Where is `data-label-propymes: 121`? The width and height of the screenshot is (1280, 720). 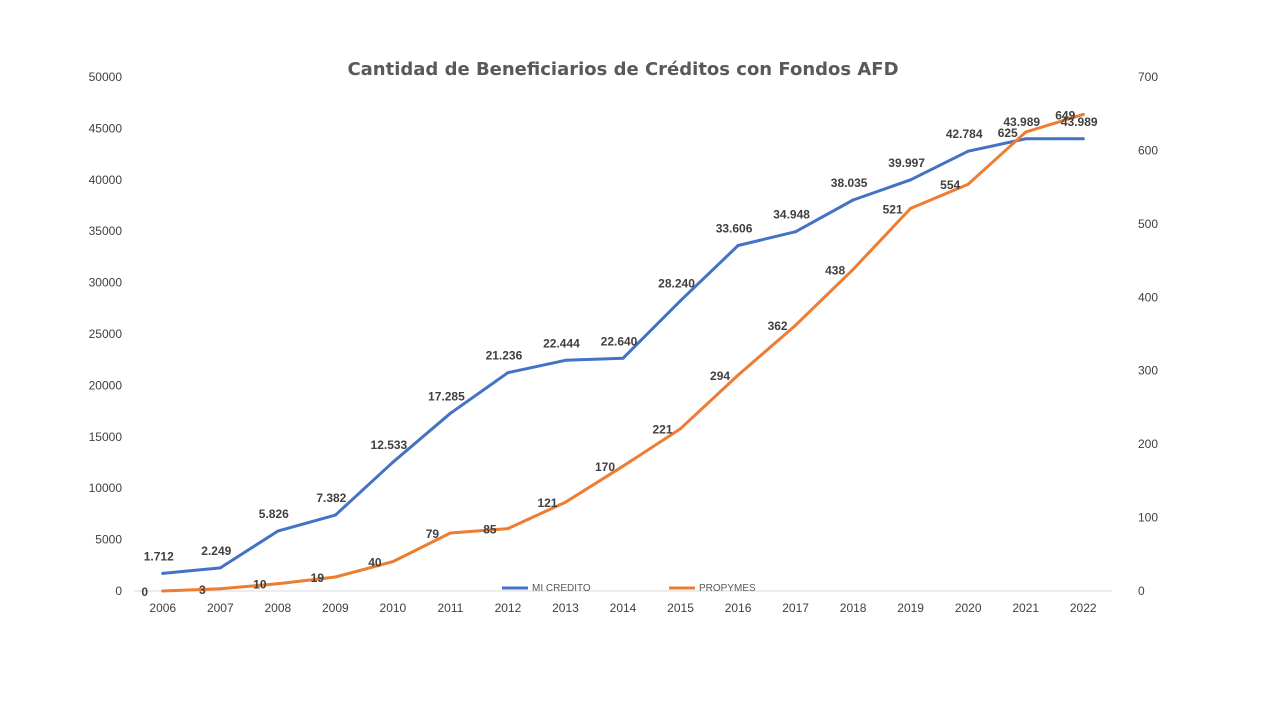 data-label-propymes: 121 is located at coordinates (547, 503).